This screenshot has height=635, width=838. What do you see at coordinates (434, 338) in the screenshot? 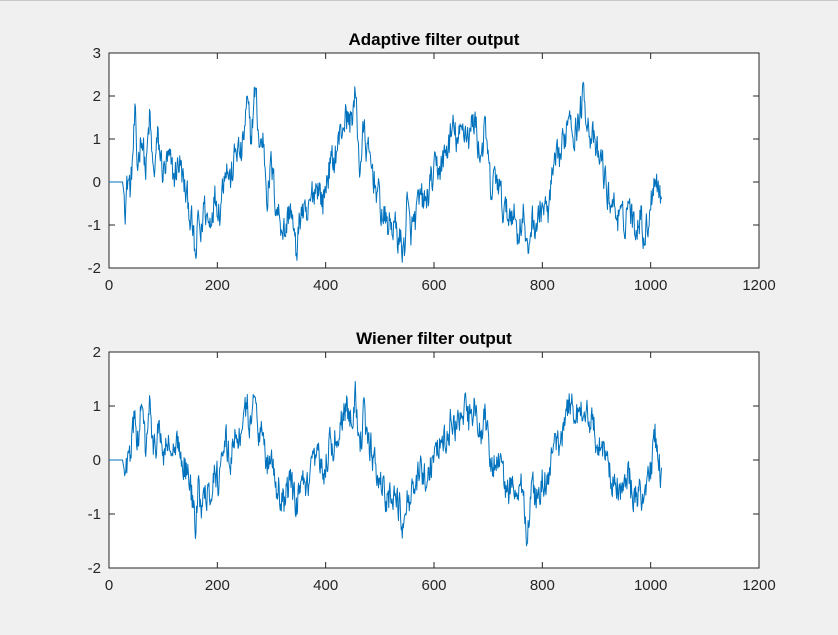
I see `plot-title: Wiener filter output` at bounding box center [434, 338].